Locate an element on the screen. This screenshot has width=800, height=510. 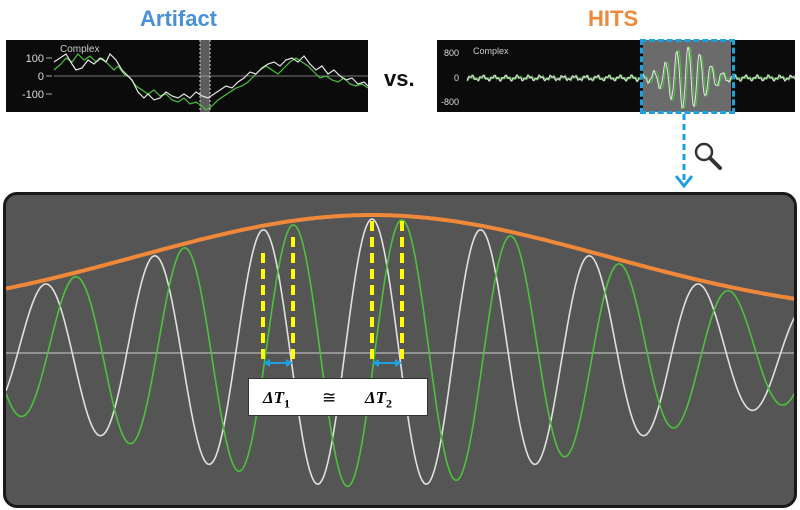
artifact-title: Artifact is located at coordinates (179, 18).